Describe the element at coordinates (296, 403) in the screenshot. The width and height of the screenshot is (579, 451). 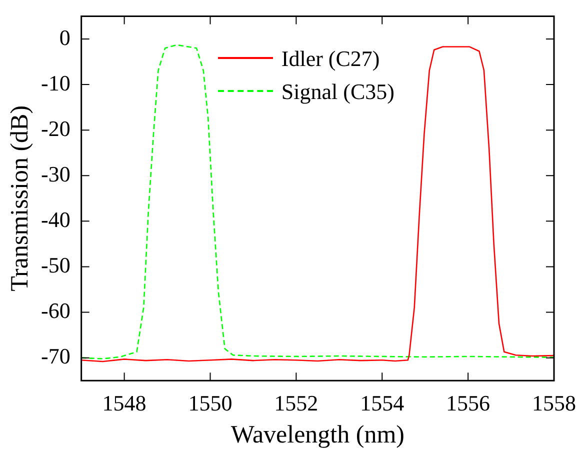
I see `x-tick-label: 1552` at that location.